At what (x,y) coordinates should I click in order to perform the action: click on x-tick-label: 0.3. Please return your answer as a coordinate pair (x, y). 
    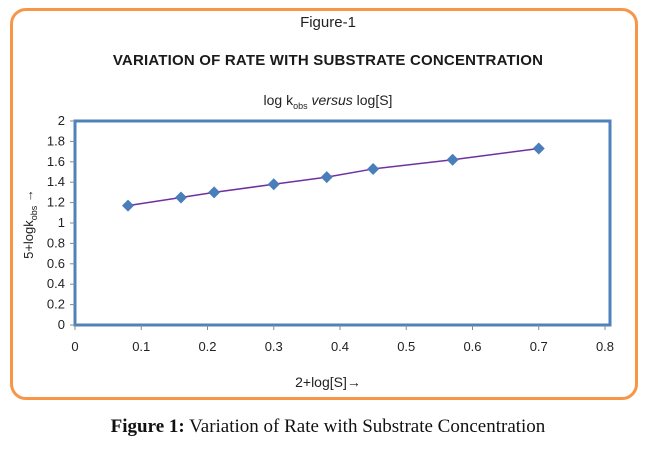
    Looking at the image, I should click on (274, 346).